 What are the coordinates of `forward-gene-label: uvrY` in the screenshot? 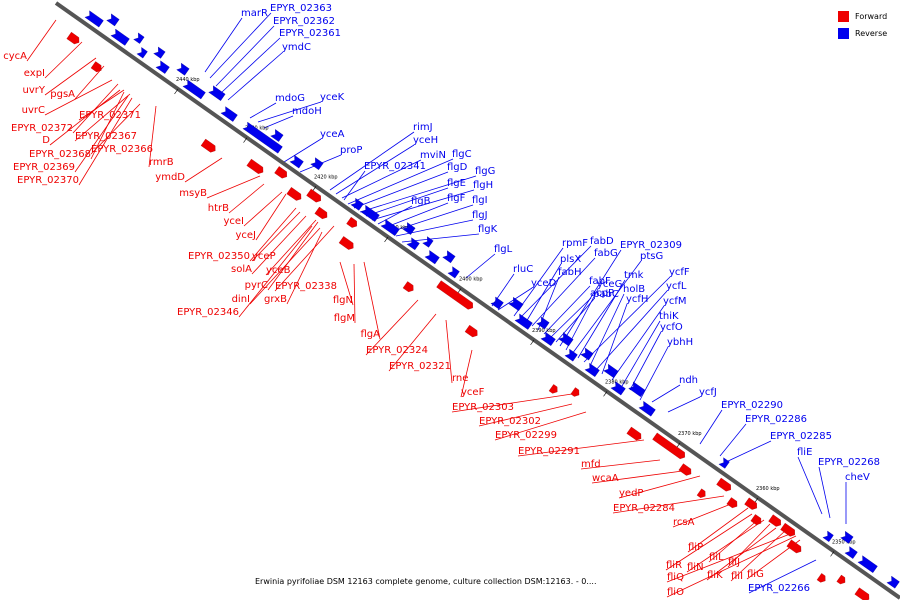 It's located at (34, 90).